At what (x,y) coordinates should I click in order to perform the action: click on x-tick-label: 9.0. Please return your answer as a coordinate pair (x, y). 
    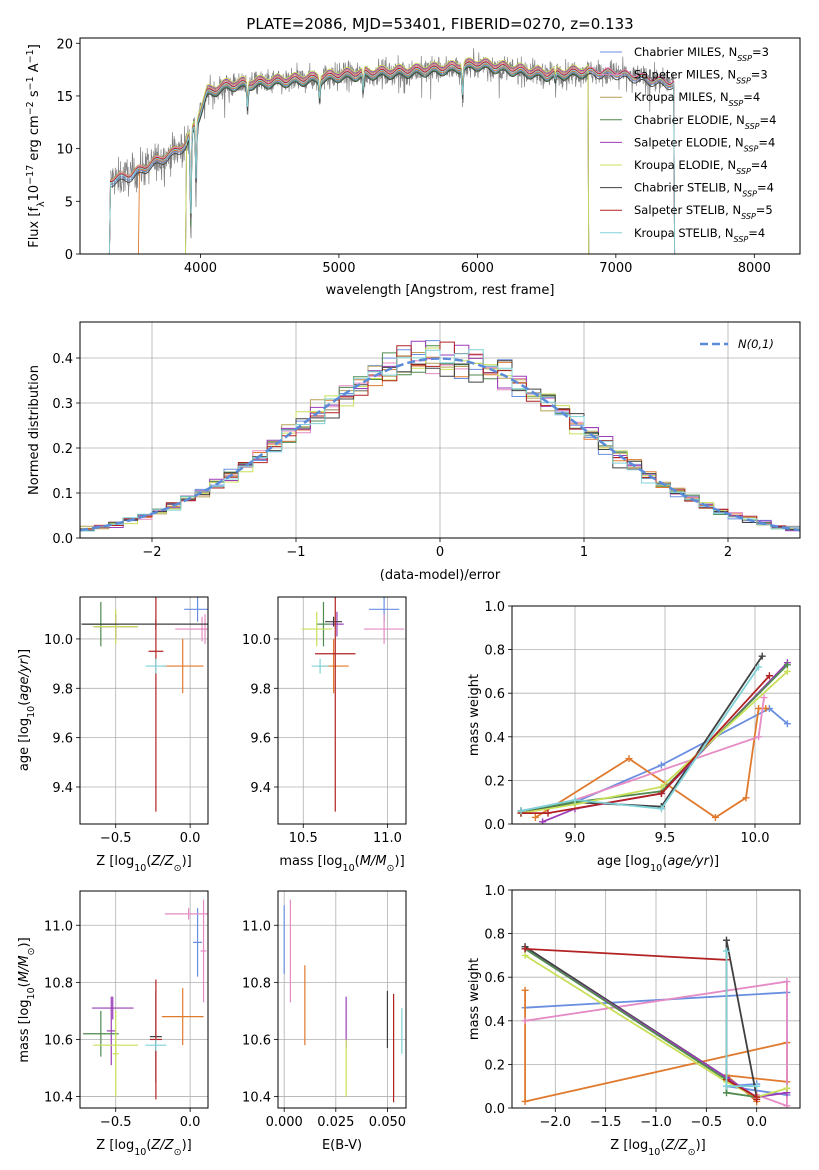
    Looking at the image, I should click on (575, 838).